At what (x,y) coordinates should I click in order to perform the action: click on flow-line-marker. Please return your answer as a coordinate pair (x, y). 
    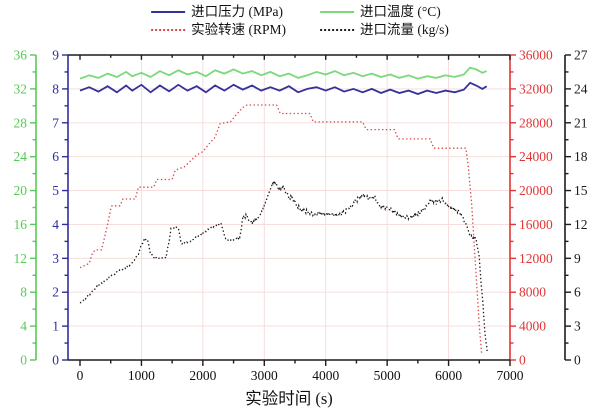
    Looking at the image, I should click on (337, 29).